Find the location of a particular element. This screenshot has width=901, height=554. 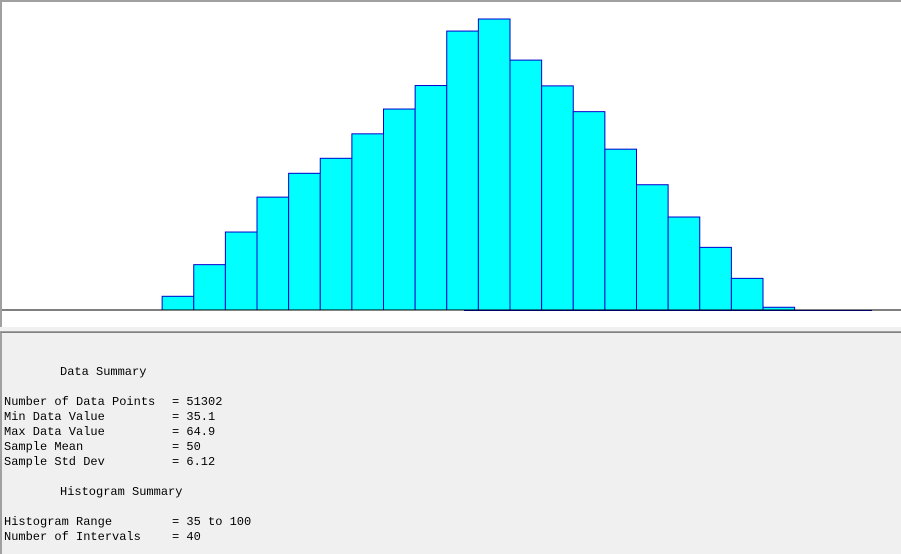

summary-value-mean: = 50 is located at coordinates (186, 447).